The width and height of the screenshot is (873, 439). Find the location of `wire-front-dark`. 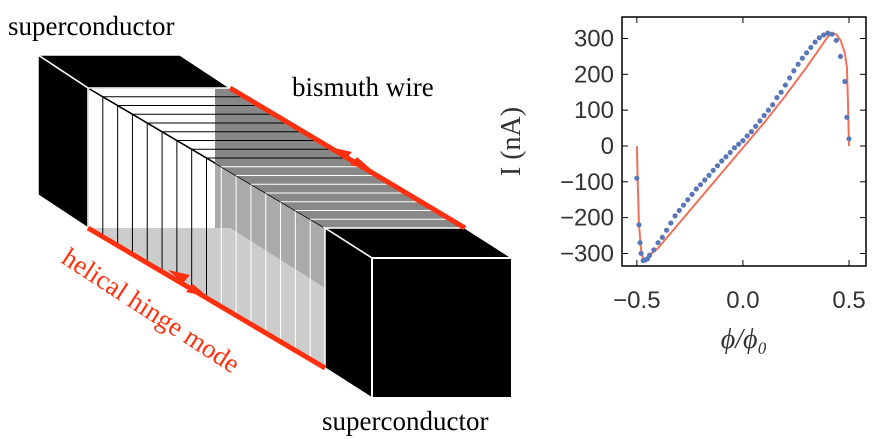

wire-front-dark is located at coordinates (270, 225).